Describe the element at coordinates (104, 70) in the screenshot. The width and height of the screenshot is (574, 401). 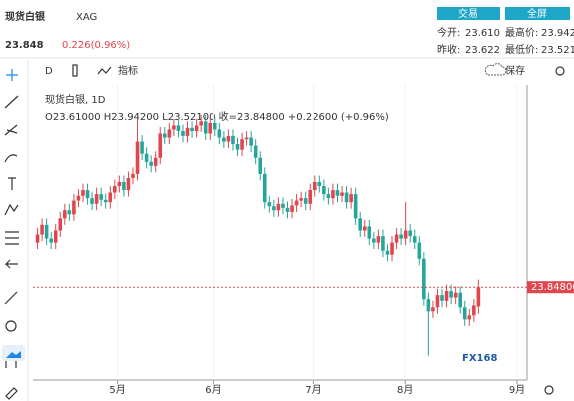
I see `indicator-icon` at that location.